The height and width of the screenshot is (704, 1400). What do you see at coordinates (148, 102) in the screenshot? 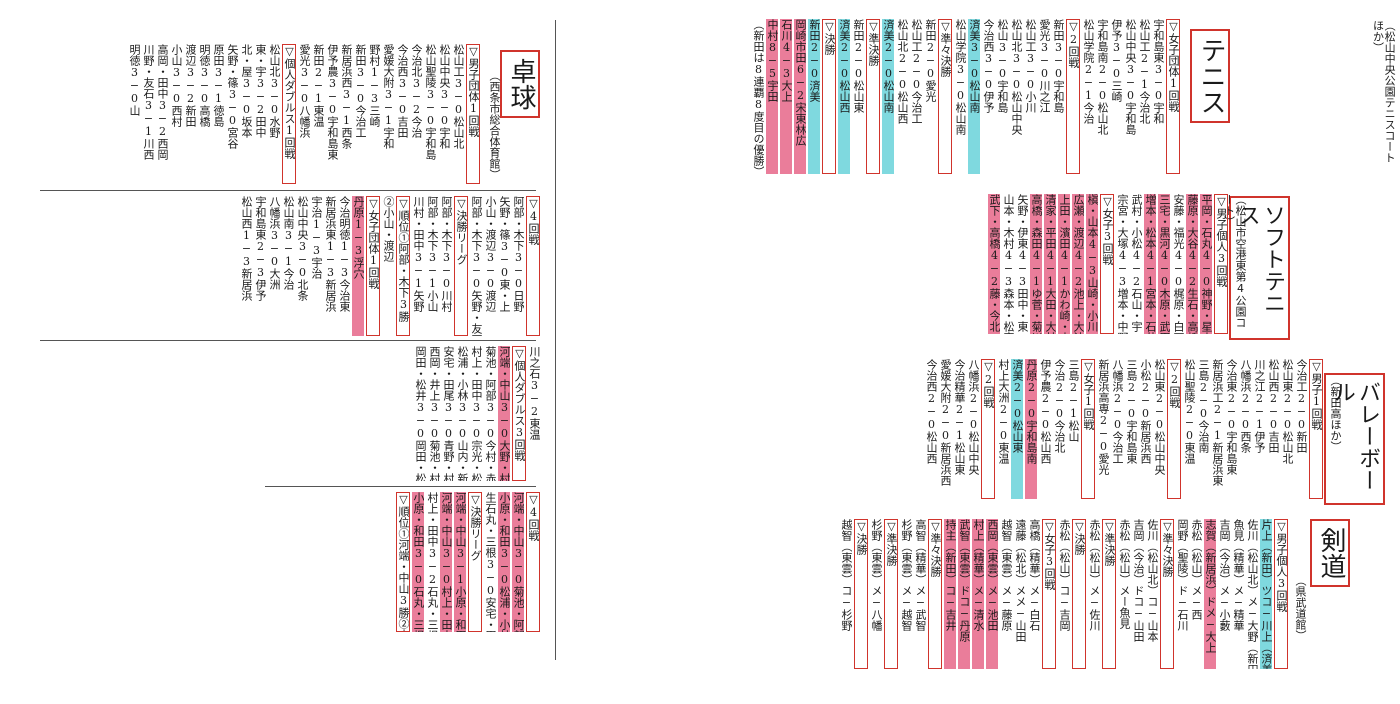
I see `result-entry: 川野・友石3−1川西` at bounding box center [148, 102].